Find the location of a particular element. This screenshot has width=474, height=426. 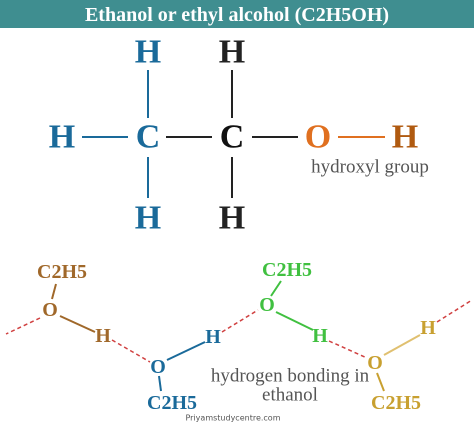

caption: hydrogen bonding in is located at coordinates (290, 376).